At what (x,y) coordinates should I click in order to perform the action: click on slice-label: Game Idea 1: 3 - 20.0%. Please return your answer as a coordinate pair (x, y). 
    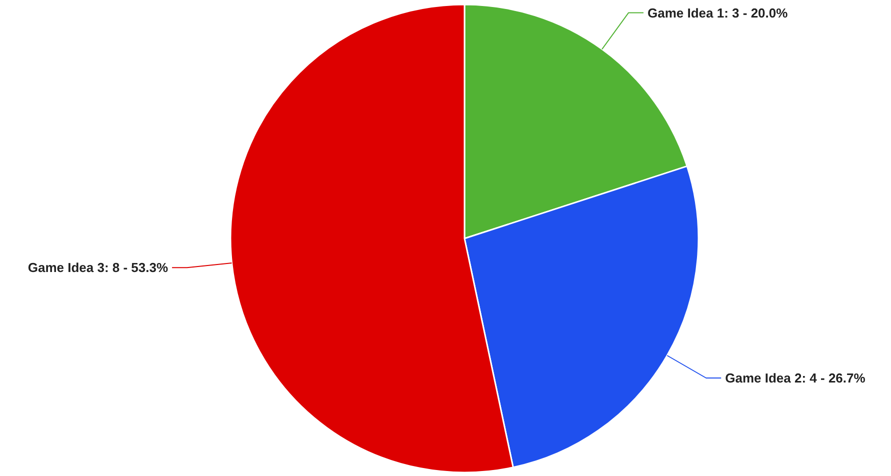
    Looking at the image, I should click on (717, 12).